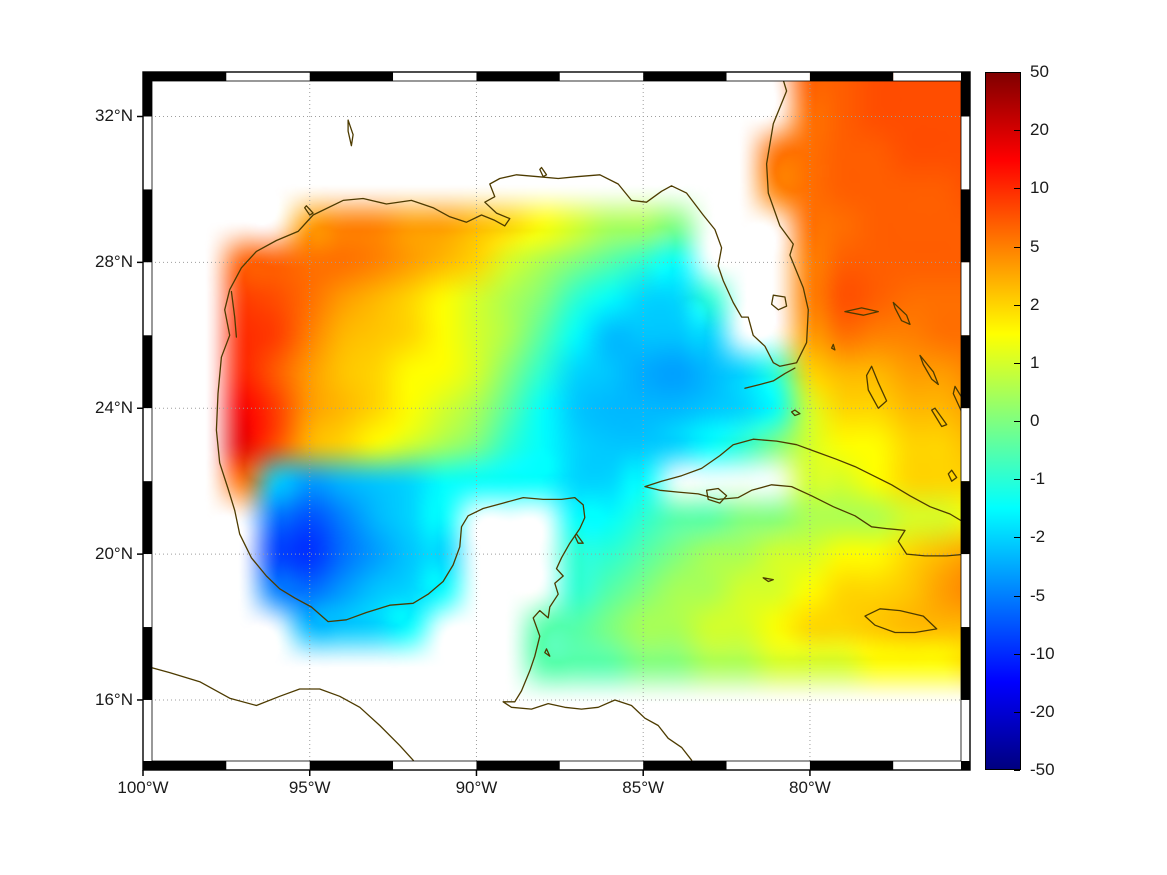  I want to click on colorbar-tick-label: -5, so click(1038, 595).